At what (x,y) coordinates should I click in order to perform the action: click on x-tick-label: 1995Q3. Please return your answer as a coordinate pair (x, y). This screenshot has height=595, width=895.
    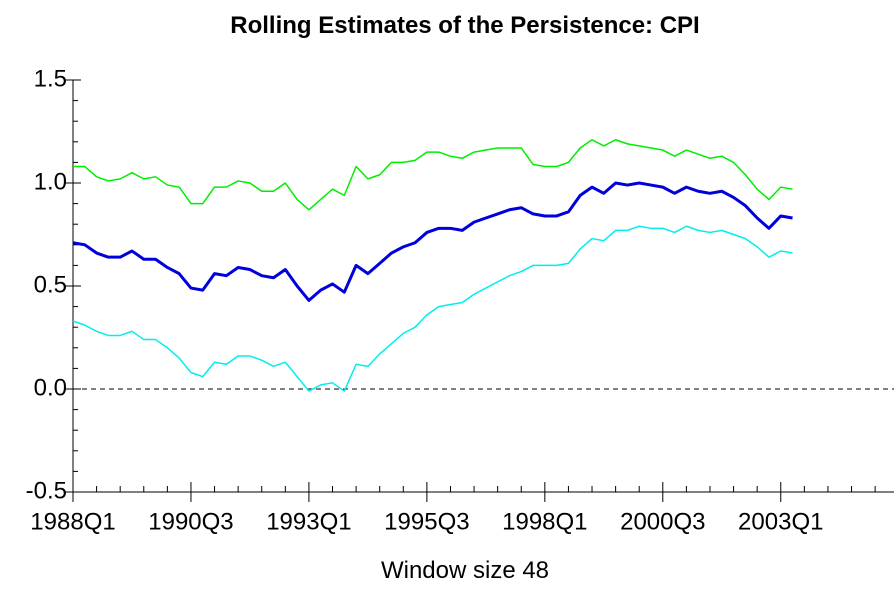
    Looking at the image, I should click on (426, 521).